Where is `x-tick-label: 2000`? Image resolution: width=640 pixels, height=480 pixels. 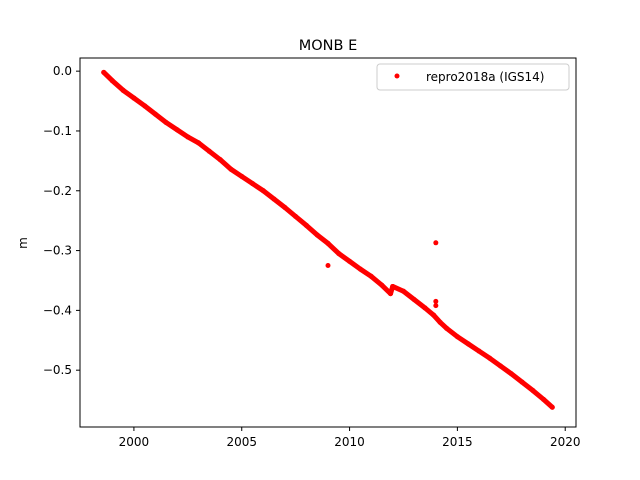
x-tick-label: 2000 is located at coordinates (134, 442).